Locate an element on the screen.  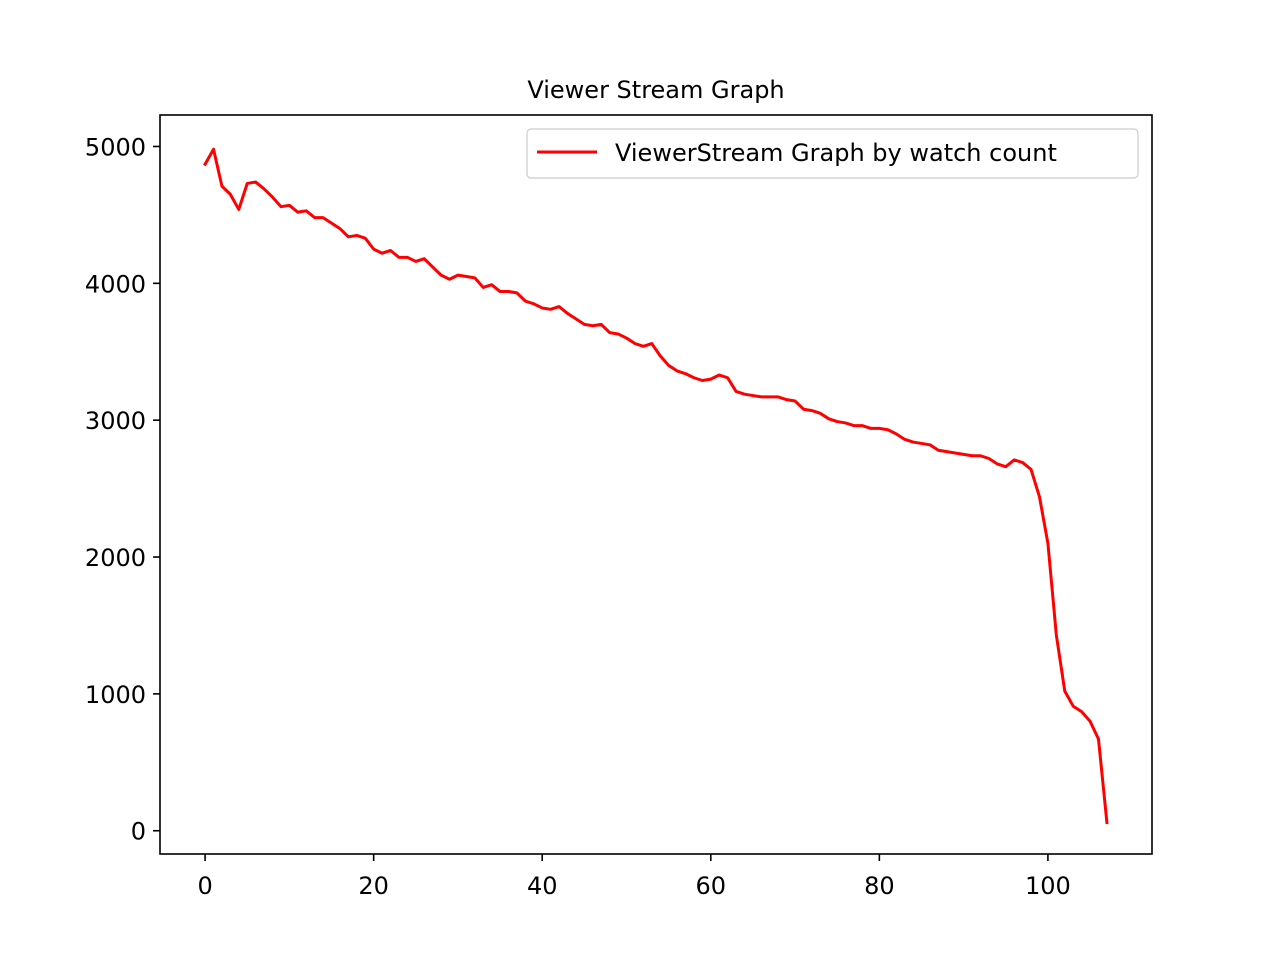
legend-label: ViewerStream Graph by watch count is located at coordinates (836, 153).